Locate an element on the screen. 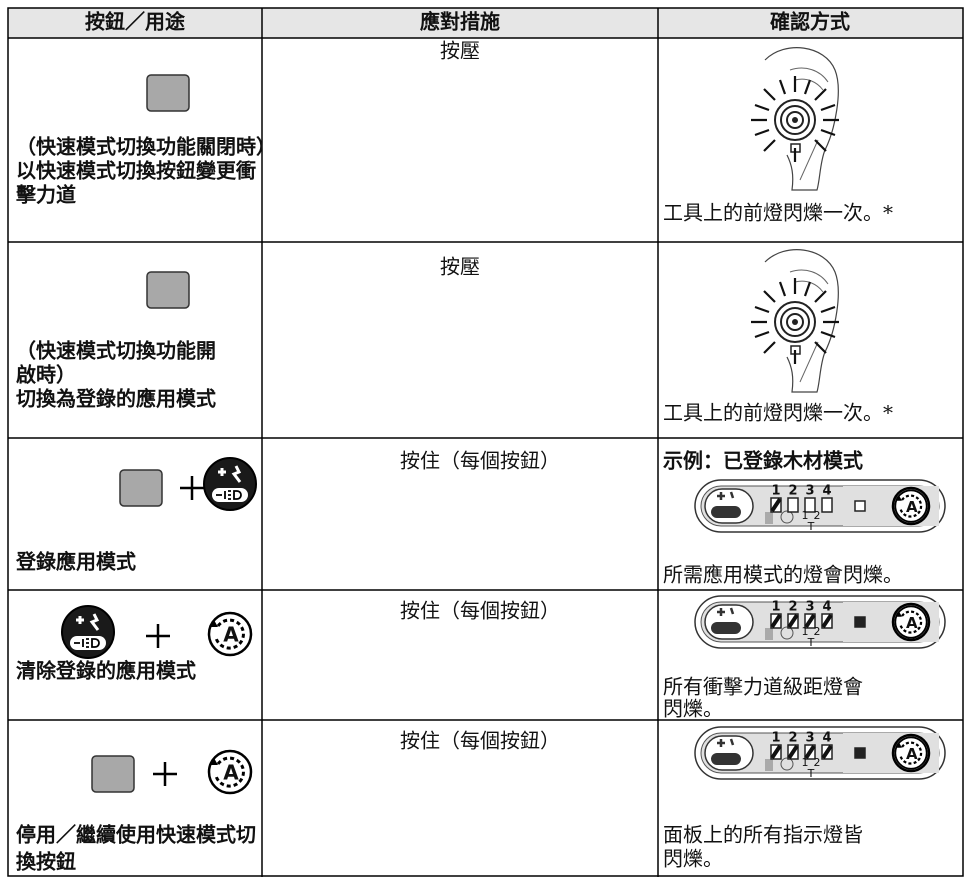 Image resolution: width=971 pixels, height=877 pixels. confirm-heading: 示例：已登錄木材模式 is located at coordinates (763, 461).